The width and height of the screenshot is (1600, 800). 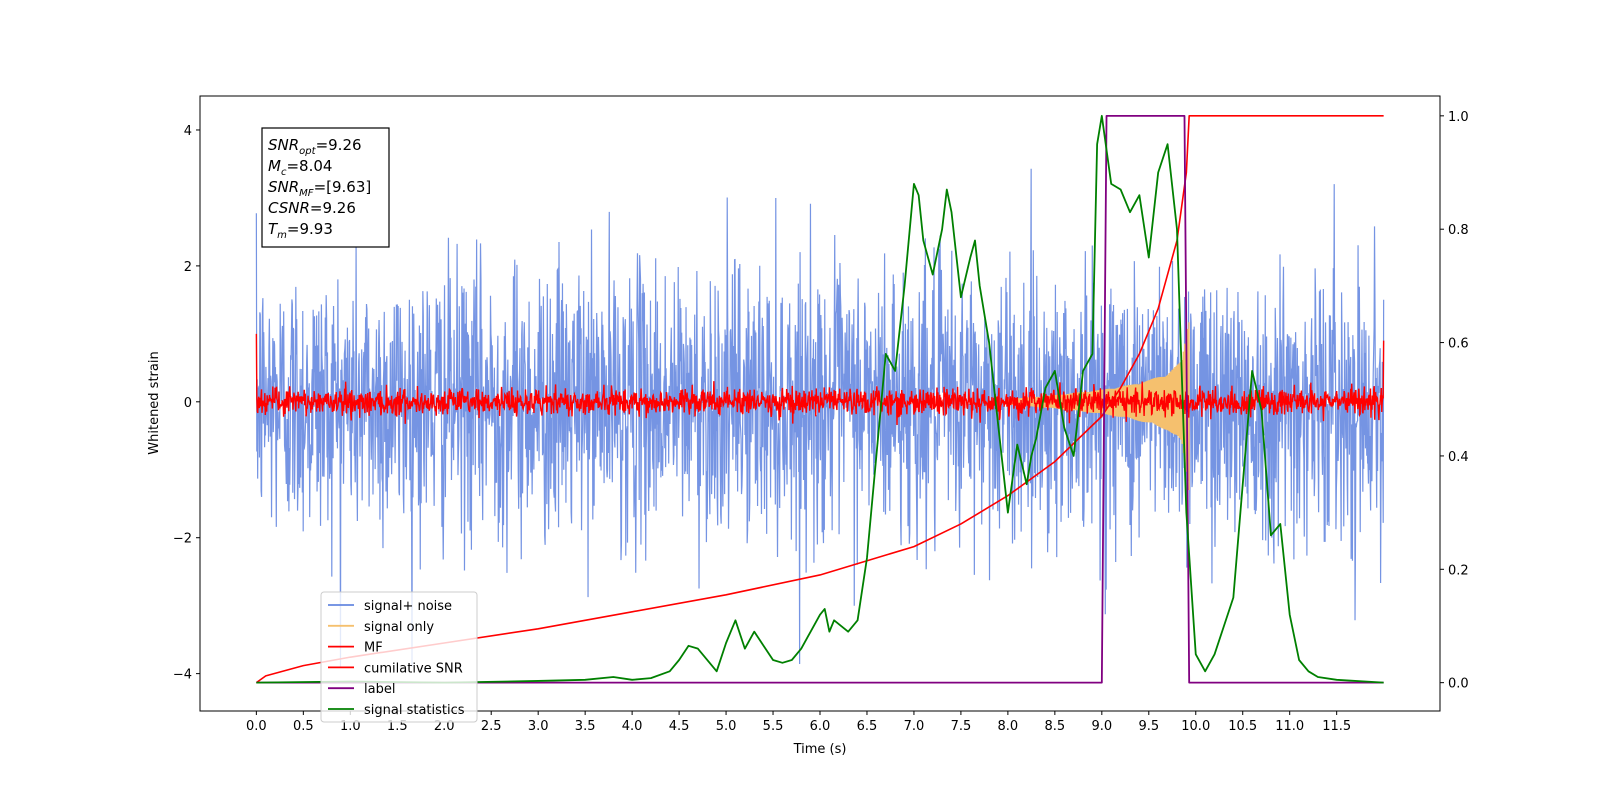 I want to click on y-tick-label: 4, so click(x=188, y=131).